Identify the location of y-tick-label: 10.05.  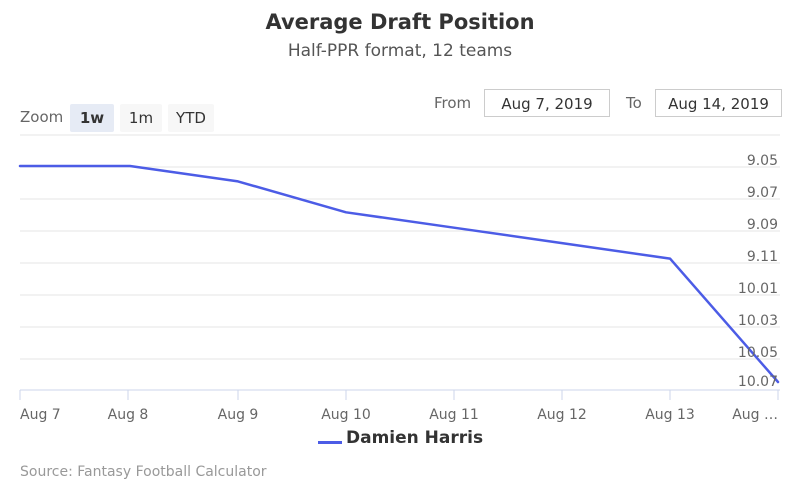
(758, 353).